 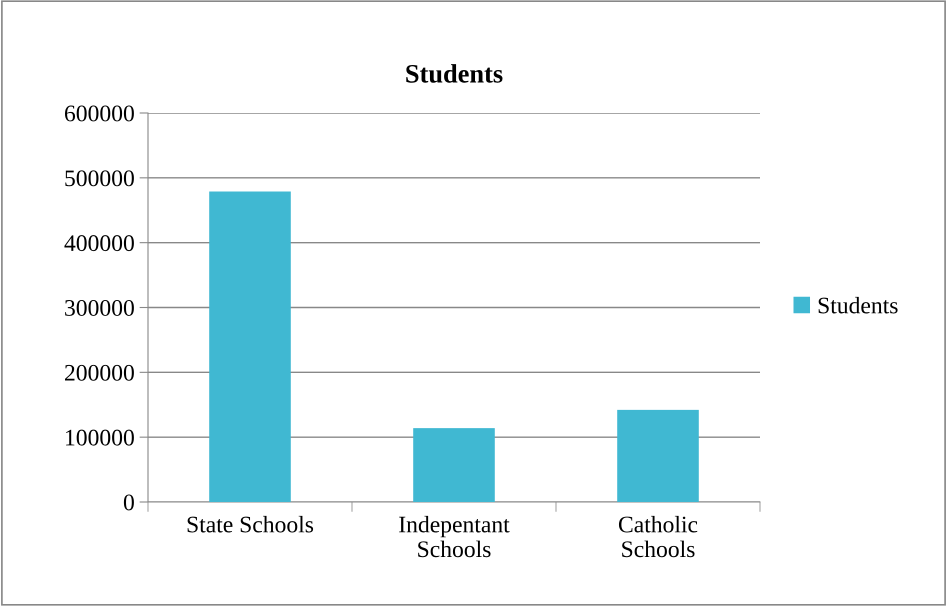 I want to click on x-tick-label: Catholic Schools, so click(x=658, y=537).